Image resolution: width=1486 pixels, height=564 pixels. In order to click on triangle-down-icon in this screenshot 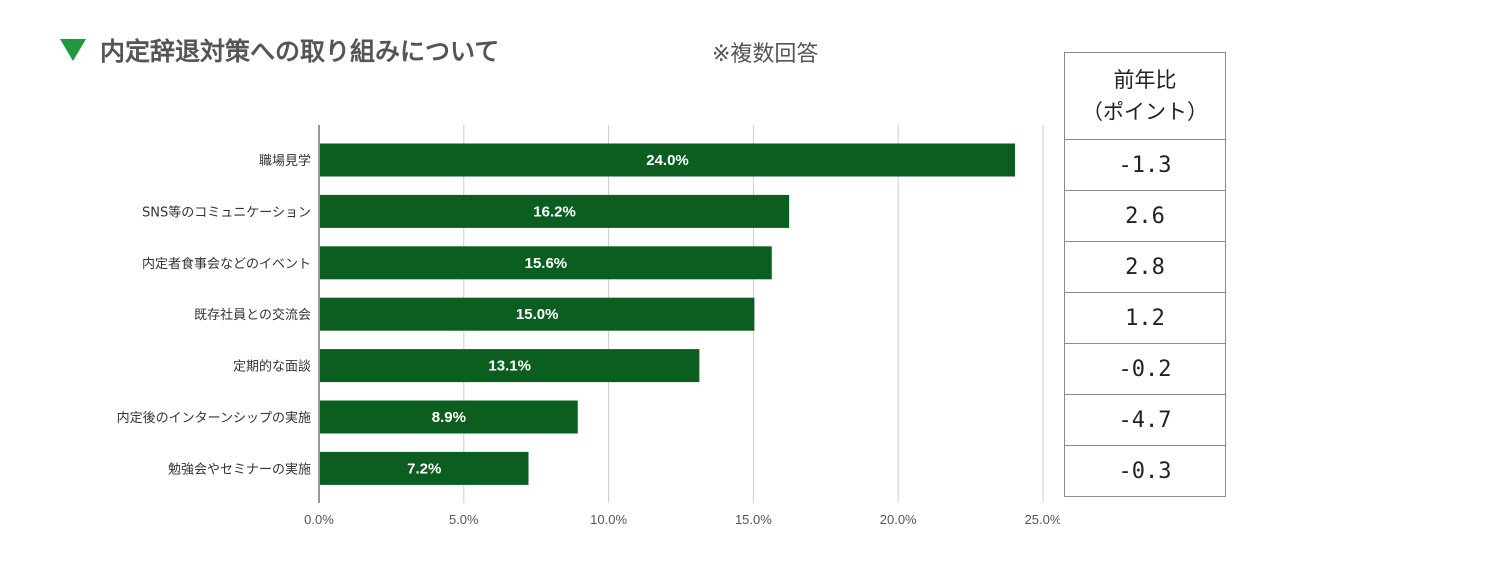, I will do `click(73, 50)`.